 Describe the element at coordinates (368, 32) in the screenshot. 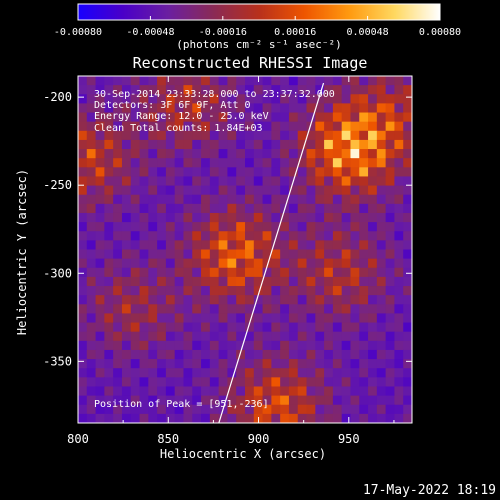

I see `colorbar-tick-label: 0.00048` at that location.